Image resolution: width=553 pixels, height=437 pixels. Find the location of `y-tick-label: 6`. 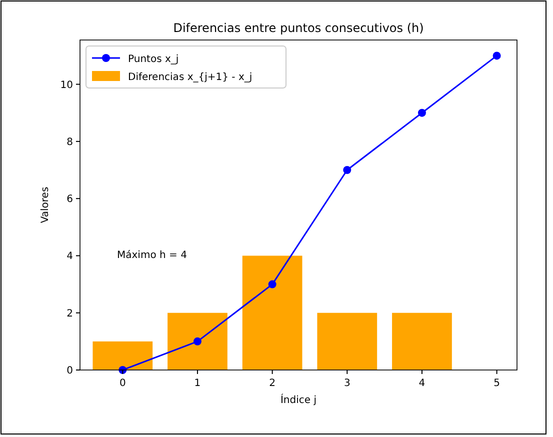

y-tick-label: 6 is located at coordinates (69, 200).